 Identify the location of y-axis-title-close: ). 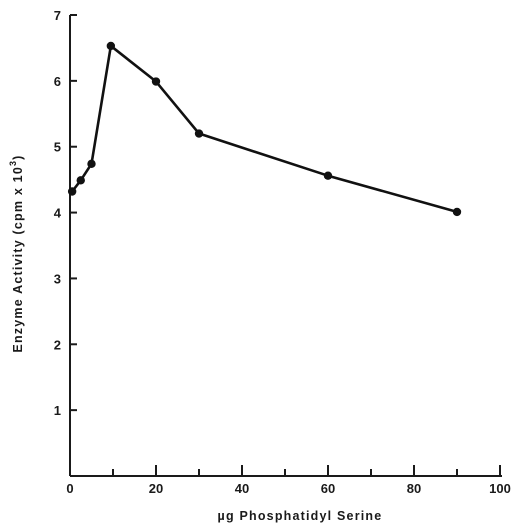
(18, 156).